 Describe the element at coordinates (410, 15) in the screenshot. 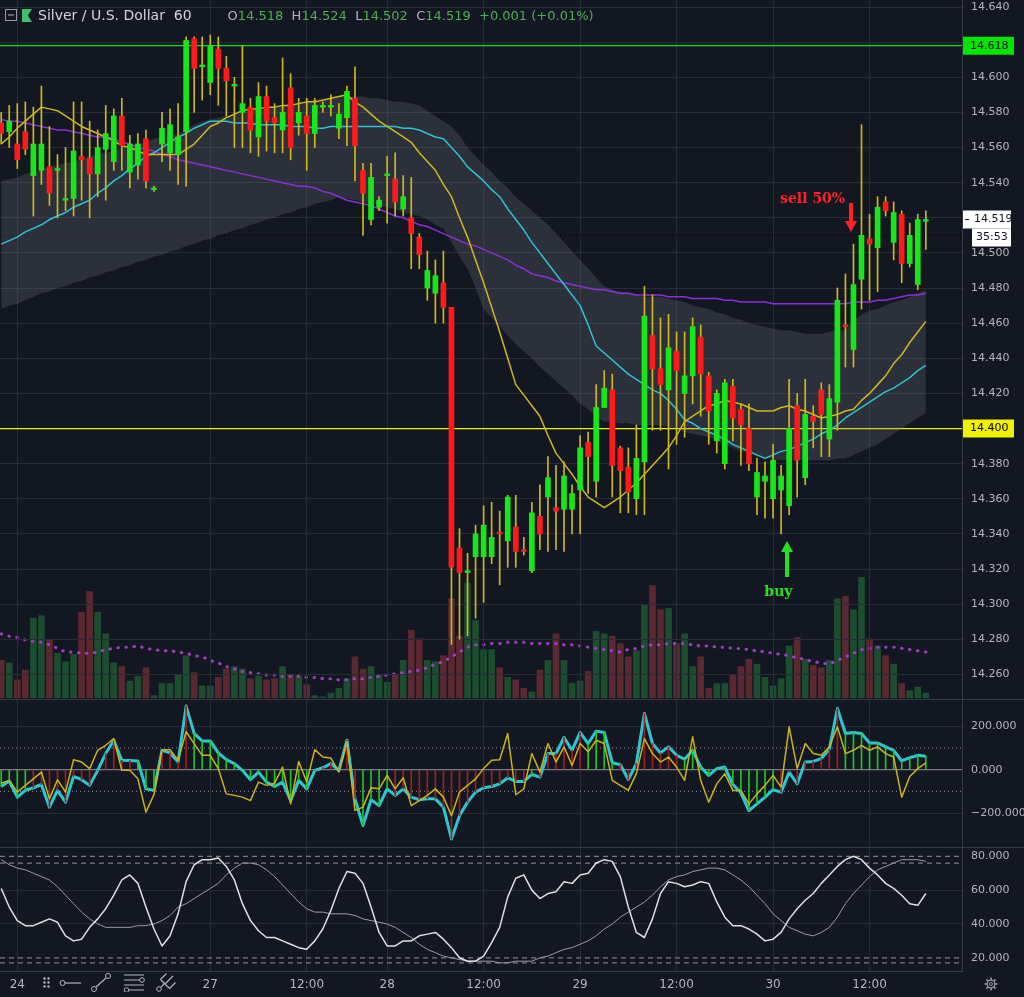

I see `text: O14.518 H14.524 L14.502 C14.519 +0.001 (+0.01%)` at that location.